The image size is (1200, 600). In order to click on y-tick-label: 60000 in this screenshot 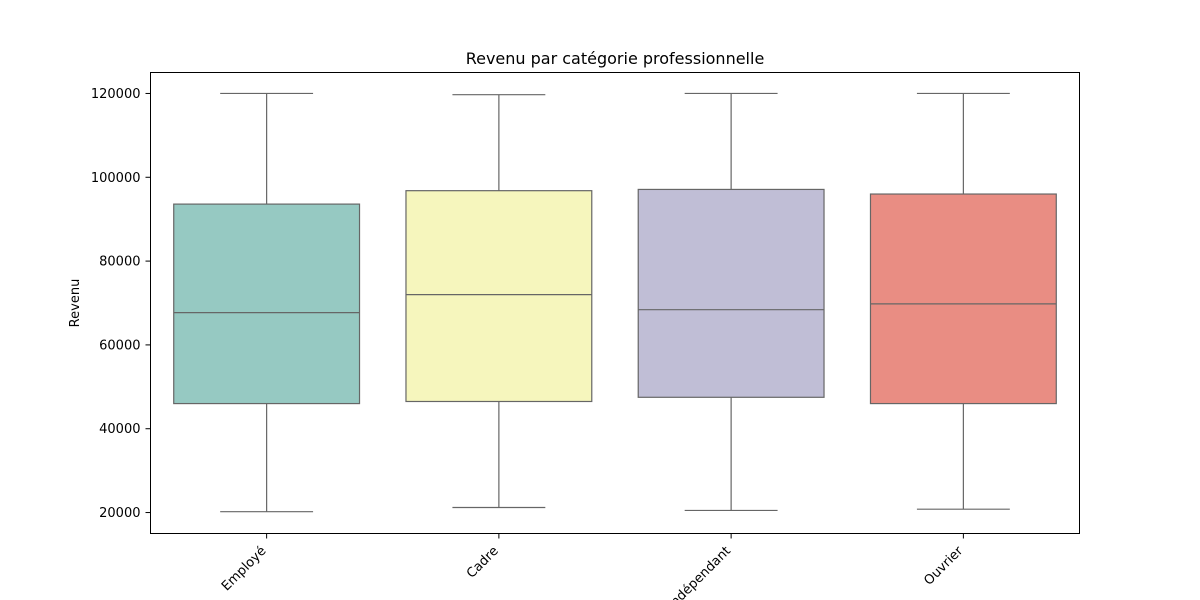, I will do `click(119, 345)`.